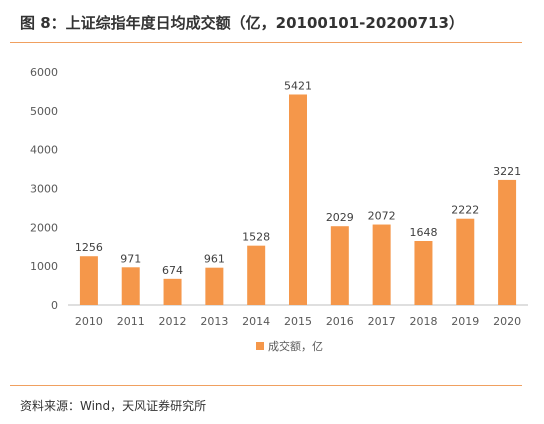  Describe the element at coordinates (44, 111) in the screenshot. I see `y-tick-label: 5000` at that location.